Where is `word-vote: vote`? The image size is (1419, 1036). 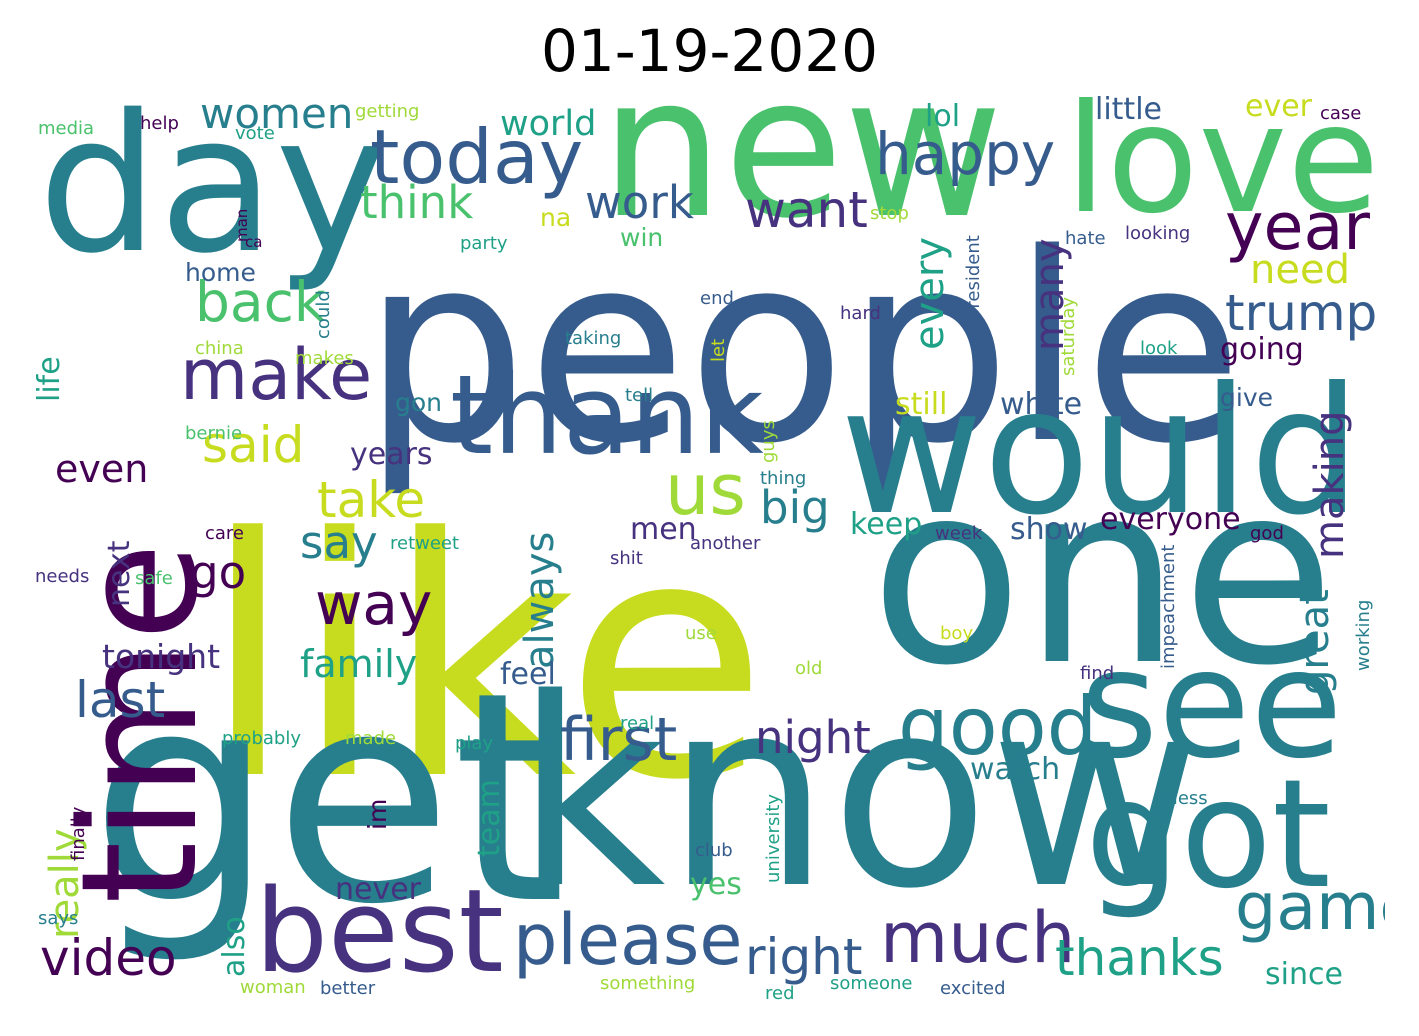
word-vote: vote is located at coordinates (255, 133).